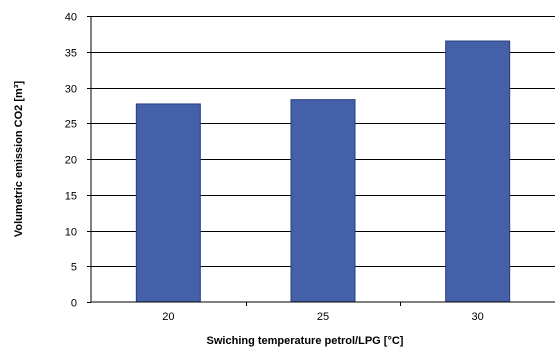 Image resolution: width=555 pixels, height=349 pixels. I want to click on y-tick-label: 30, so click(71, 90).